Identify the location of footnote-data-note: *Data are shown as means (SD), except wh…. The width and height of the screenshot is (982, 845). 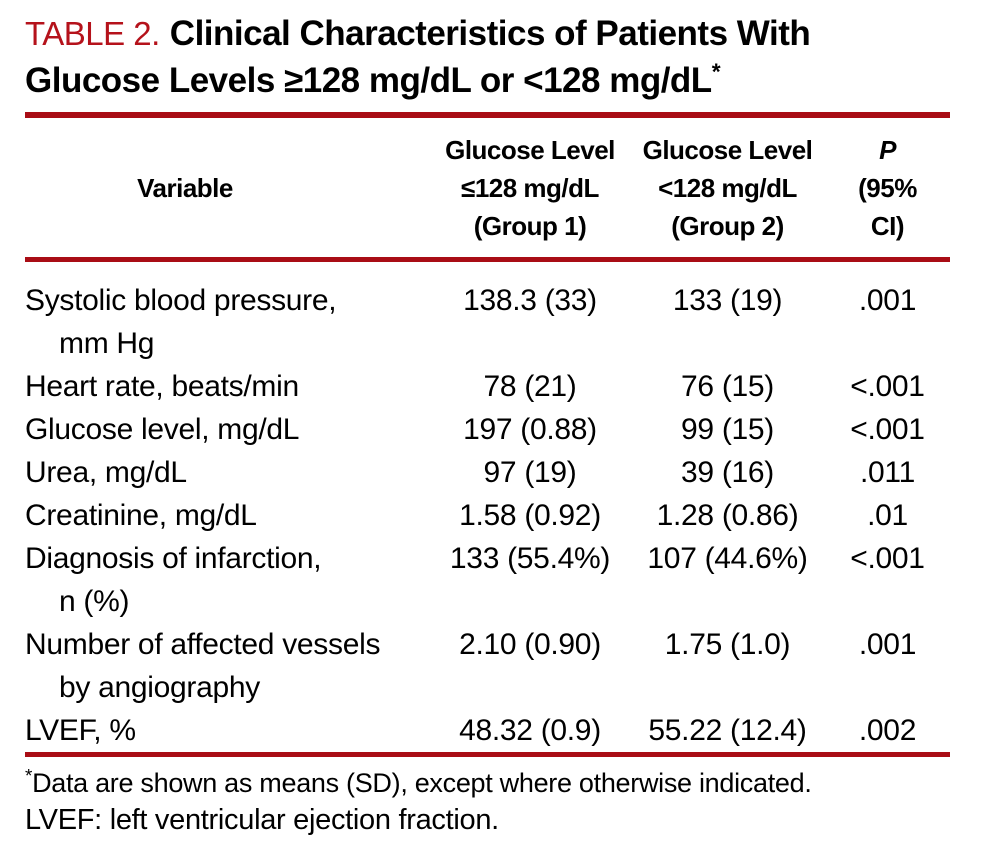
(487, 783).